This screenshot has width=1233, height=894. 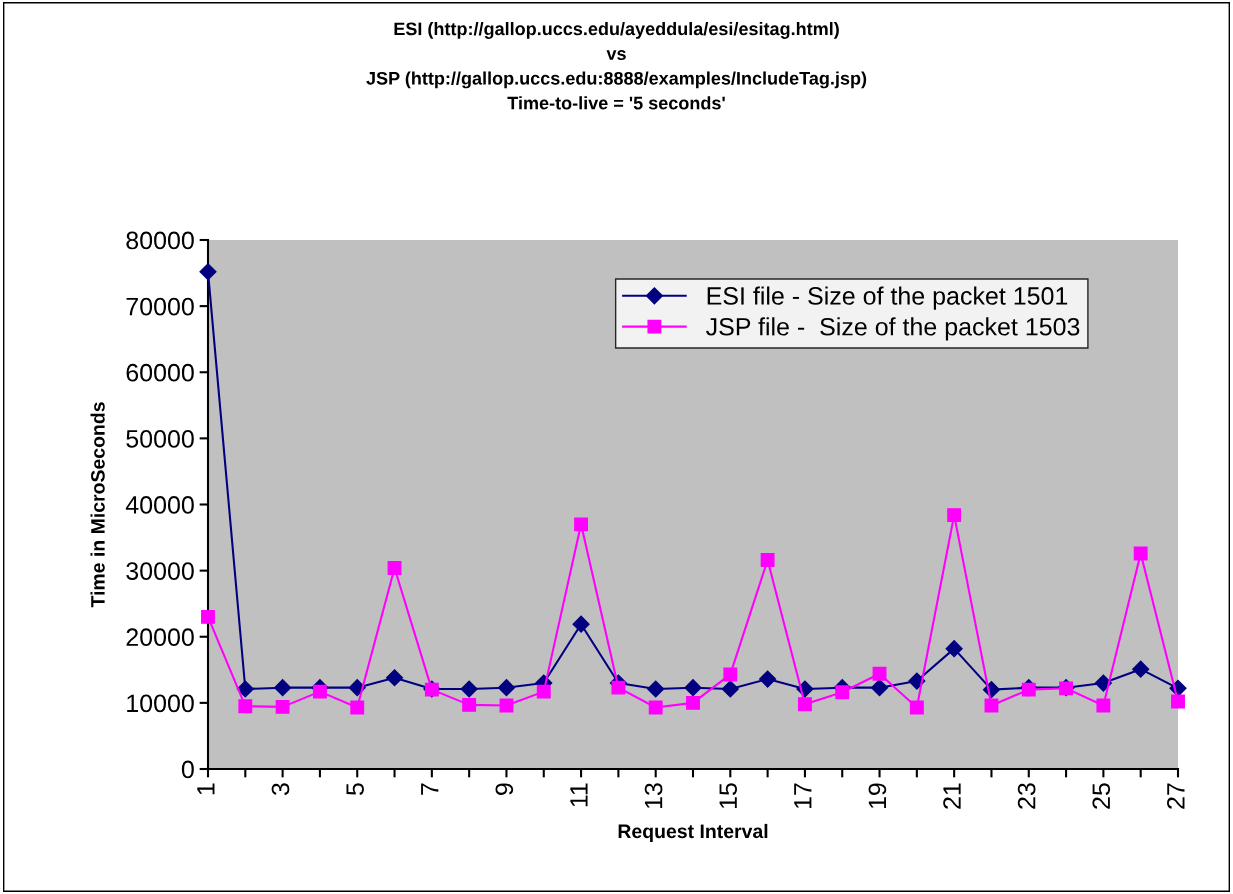 I want to click on x-tick-label: 13, so click(x=653, y=796).